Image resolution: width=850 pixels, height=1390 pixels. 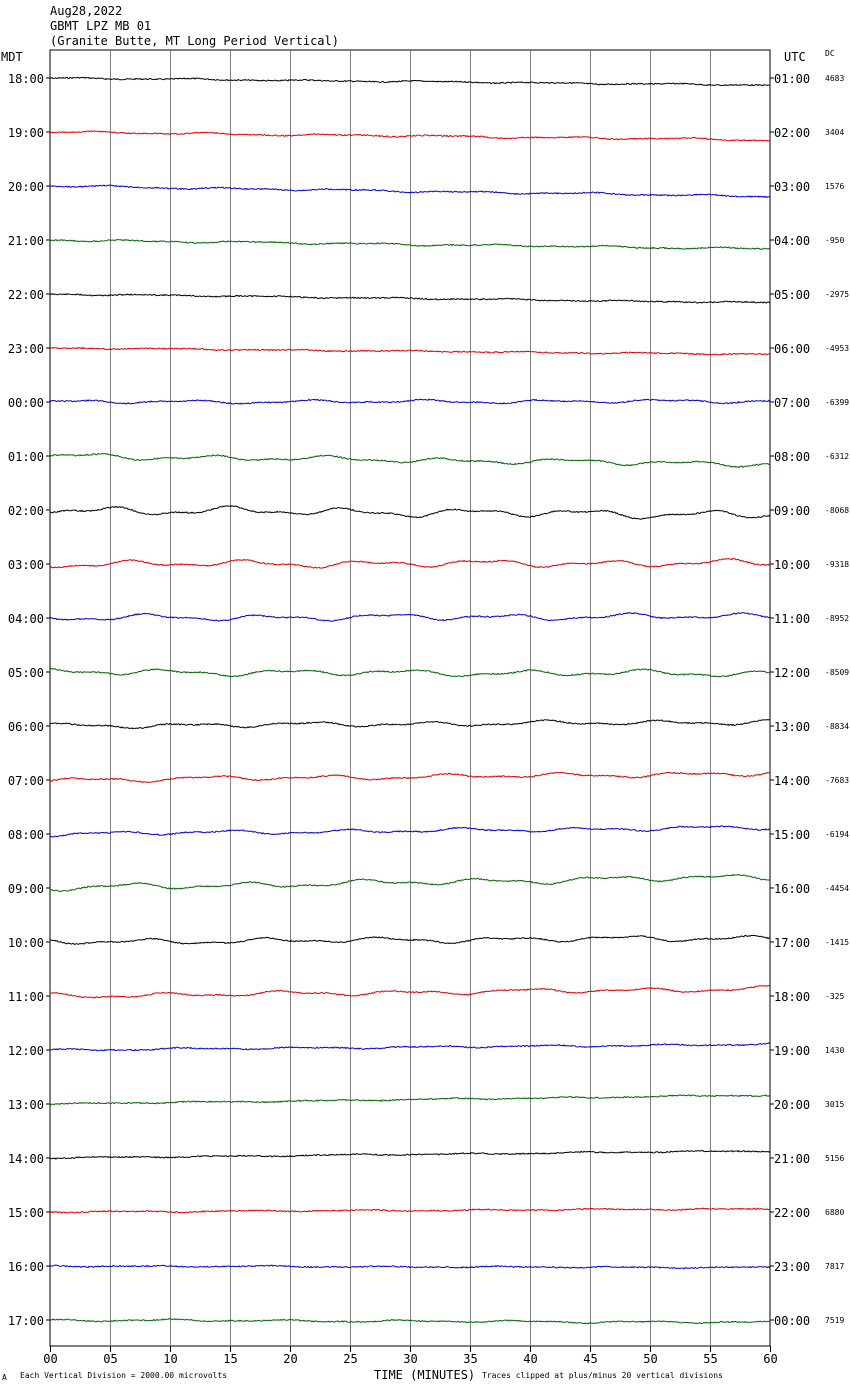 What do you see at coordinates (837, 510) in the screenshot?
I see `dc-offset-label: -8068` at bounding box center [837, 510].